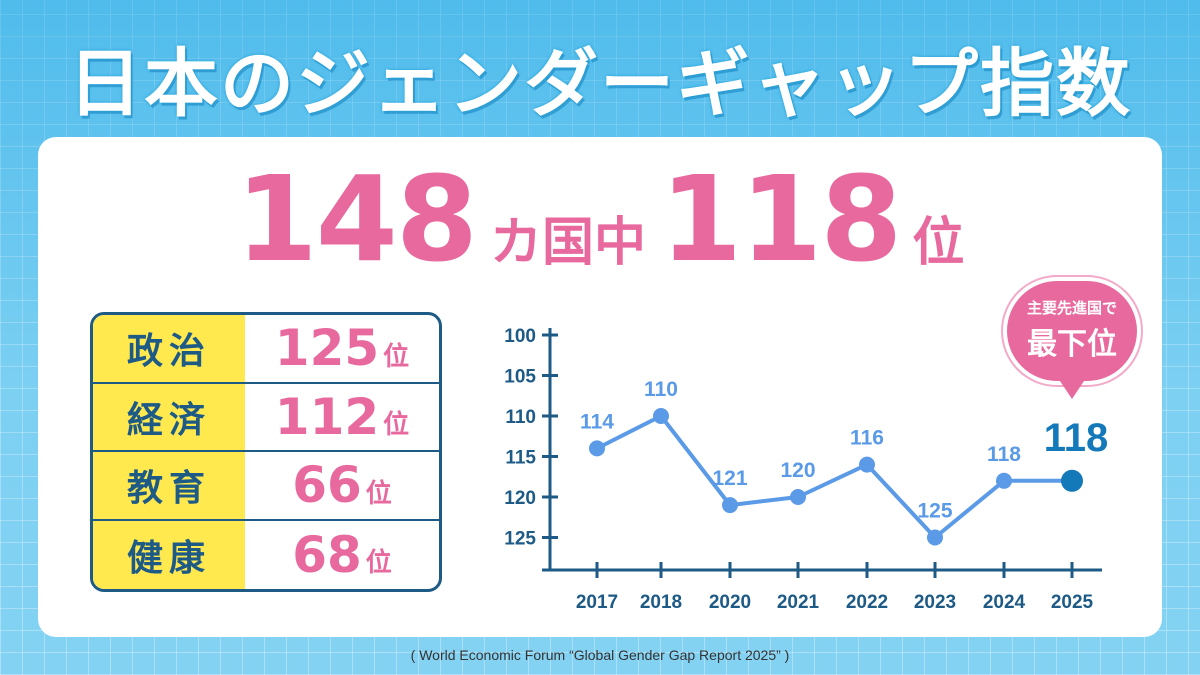 The image size is (1200, 675). Describe the element at coordinates (1004, 454) in the screenshot. I see `data-label: 118` at that location.